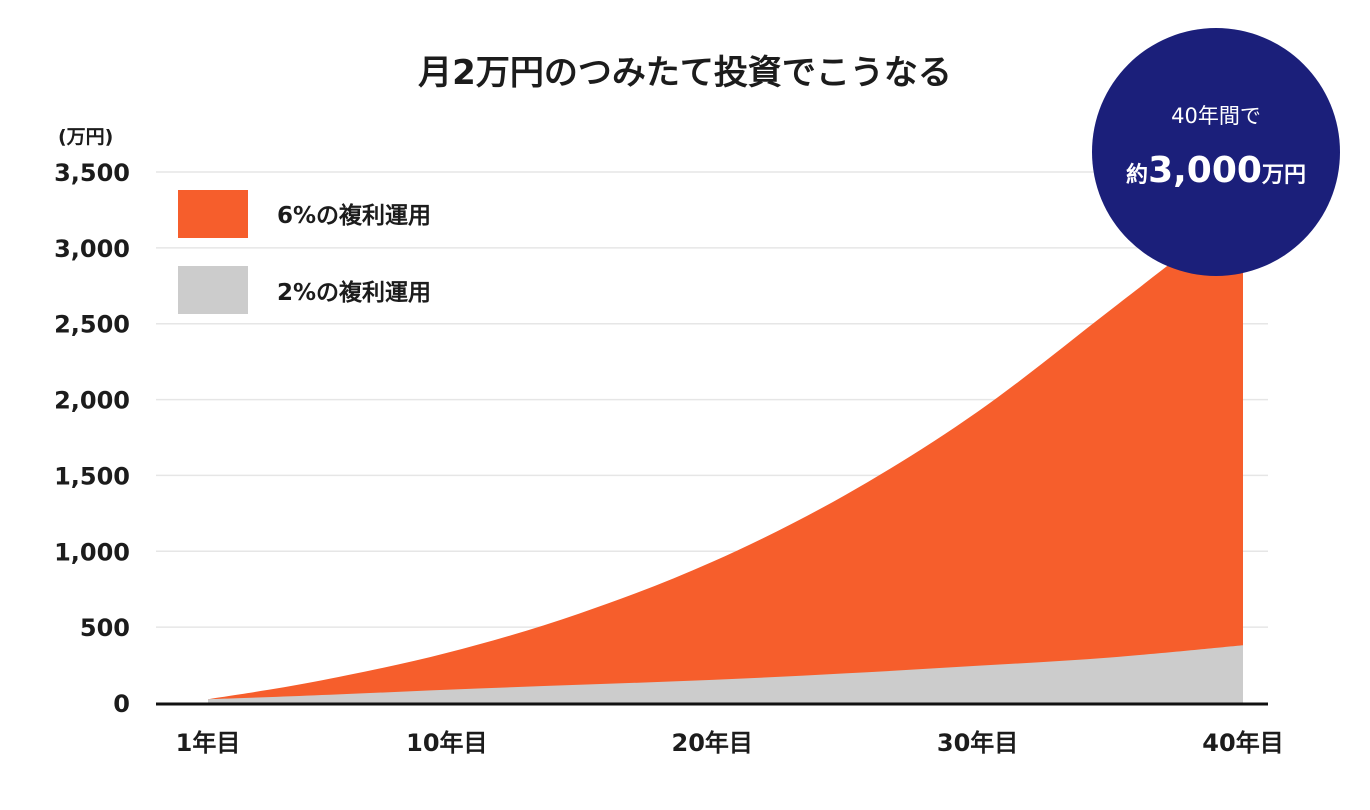 The height and width of the screenshot is (810, 1370). I want to click on legend-label-6pct: 6%の複利運用, so click(354, 215).